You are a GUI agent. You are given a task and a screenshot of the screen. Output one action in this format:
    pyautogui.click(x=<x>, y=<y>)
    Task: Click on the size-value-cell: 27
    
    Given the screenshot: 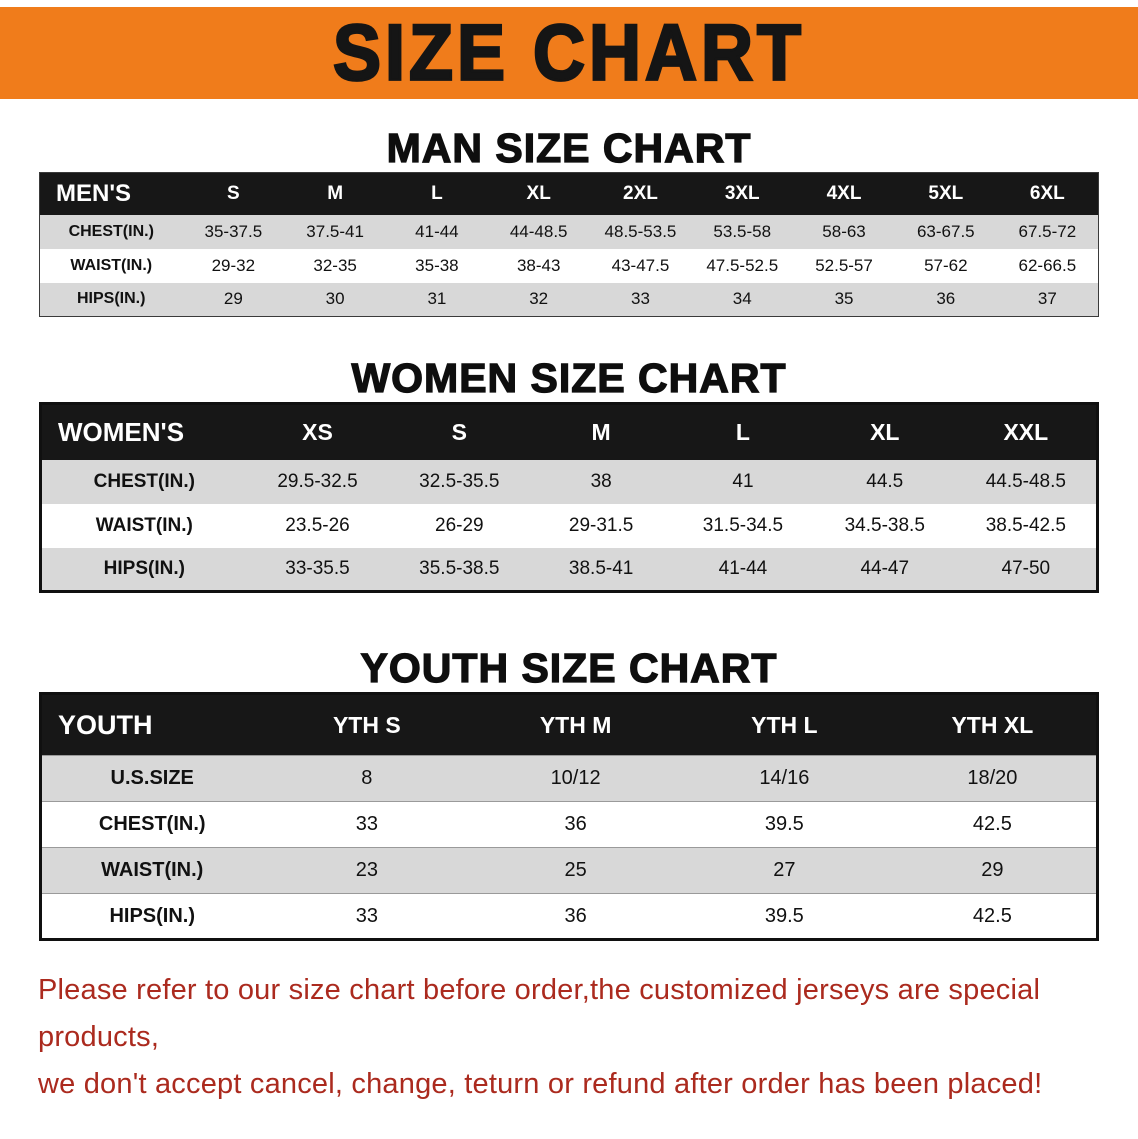 What is the action you would take?
    pyautogui.click(x=784, y=870)
    